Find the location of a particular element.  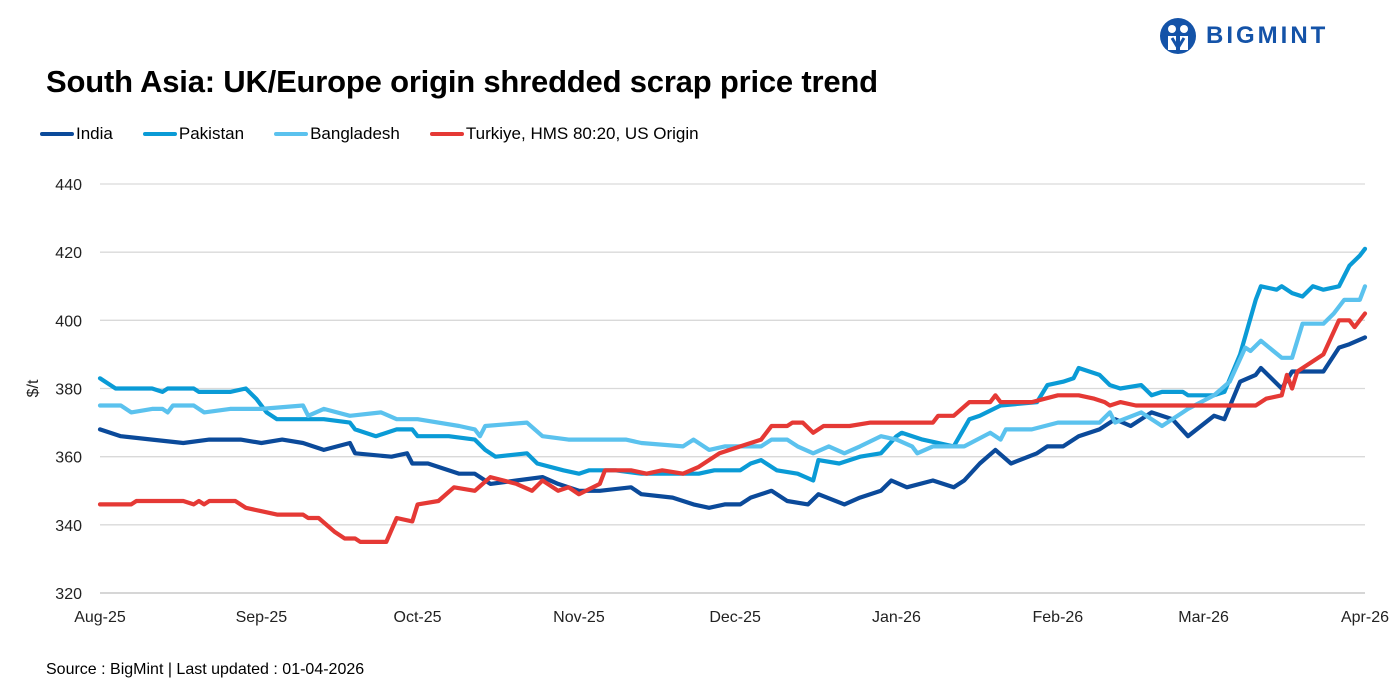

y-tick-label: 380 is located at coordinates (68, 390).